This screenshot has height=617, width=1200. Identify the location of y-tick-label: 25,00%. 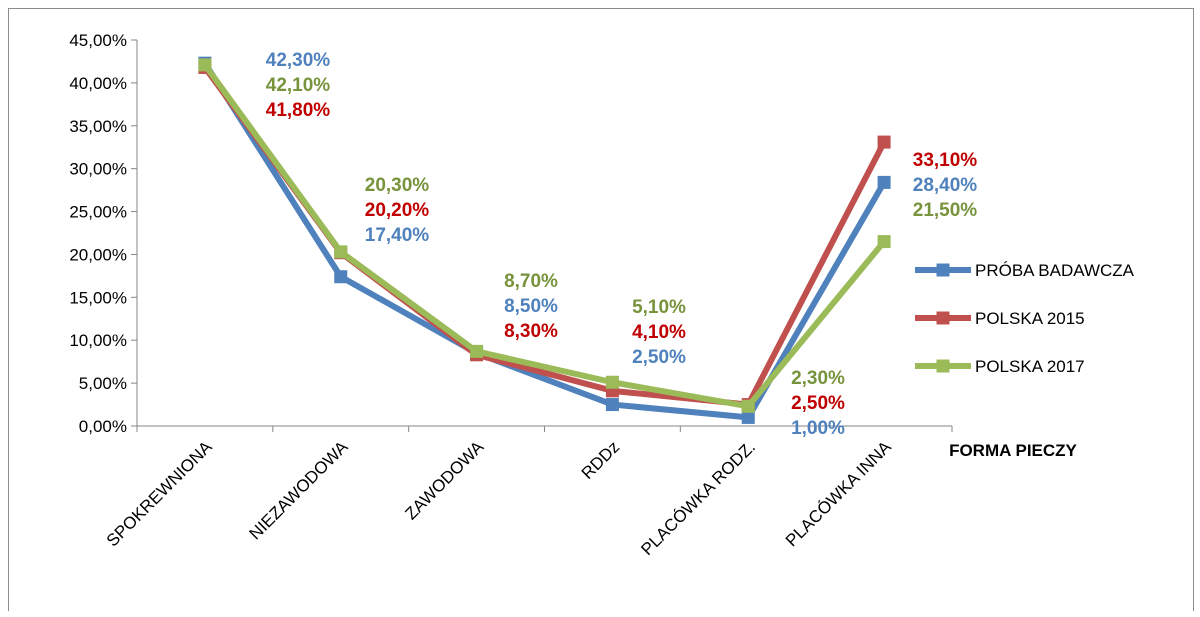
(98, 212).